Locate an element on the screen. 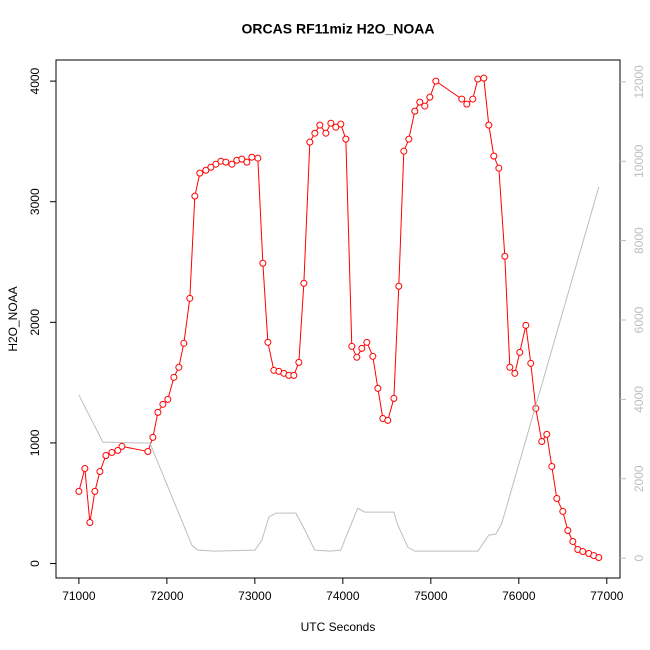 The width and height of the screenshot is (650, 650). y-tick-label: 0 is located at coordinates (35, 563).